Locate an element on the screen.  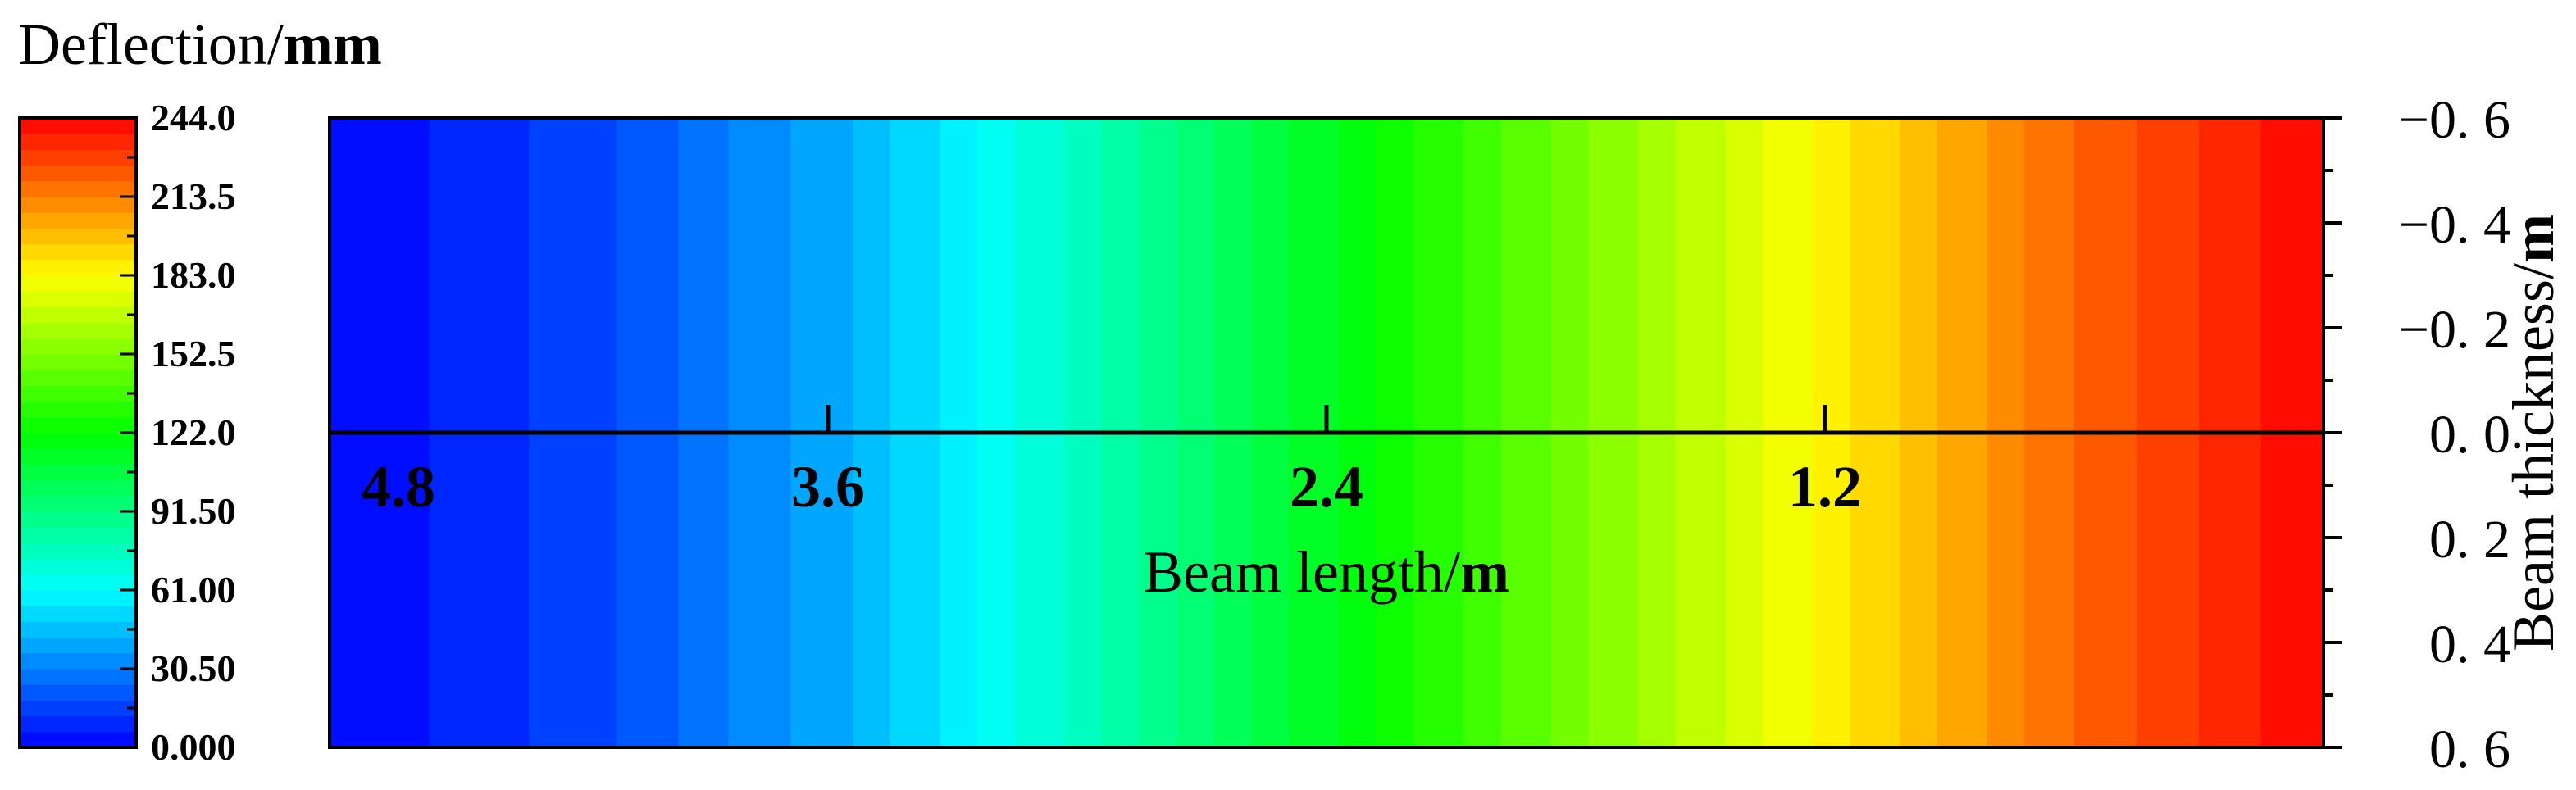
y-axis-tick-label: 0. 0 is located at coordinates (2469, 435).